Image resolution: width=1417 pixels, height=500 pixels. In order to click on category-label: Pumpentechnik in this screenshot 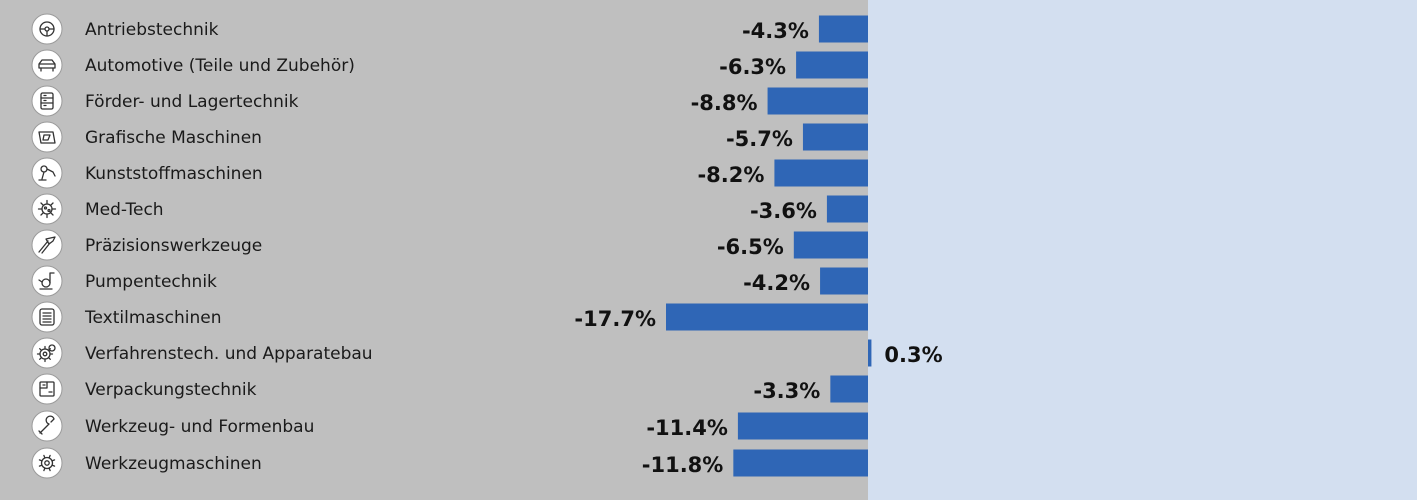, I will do `click(151, 282)`.